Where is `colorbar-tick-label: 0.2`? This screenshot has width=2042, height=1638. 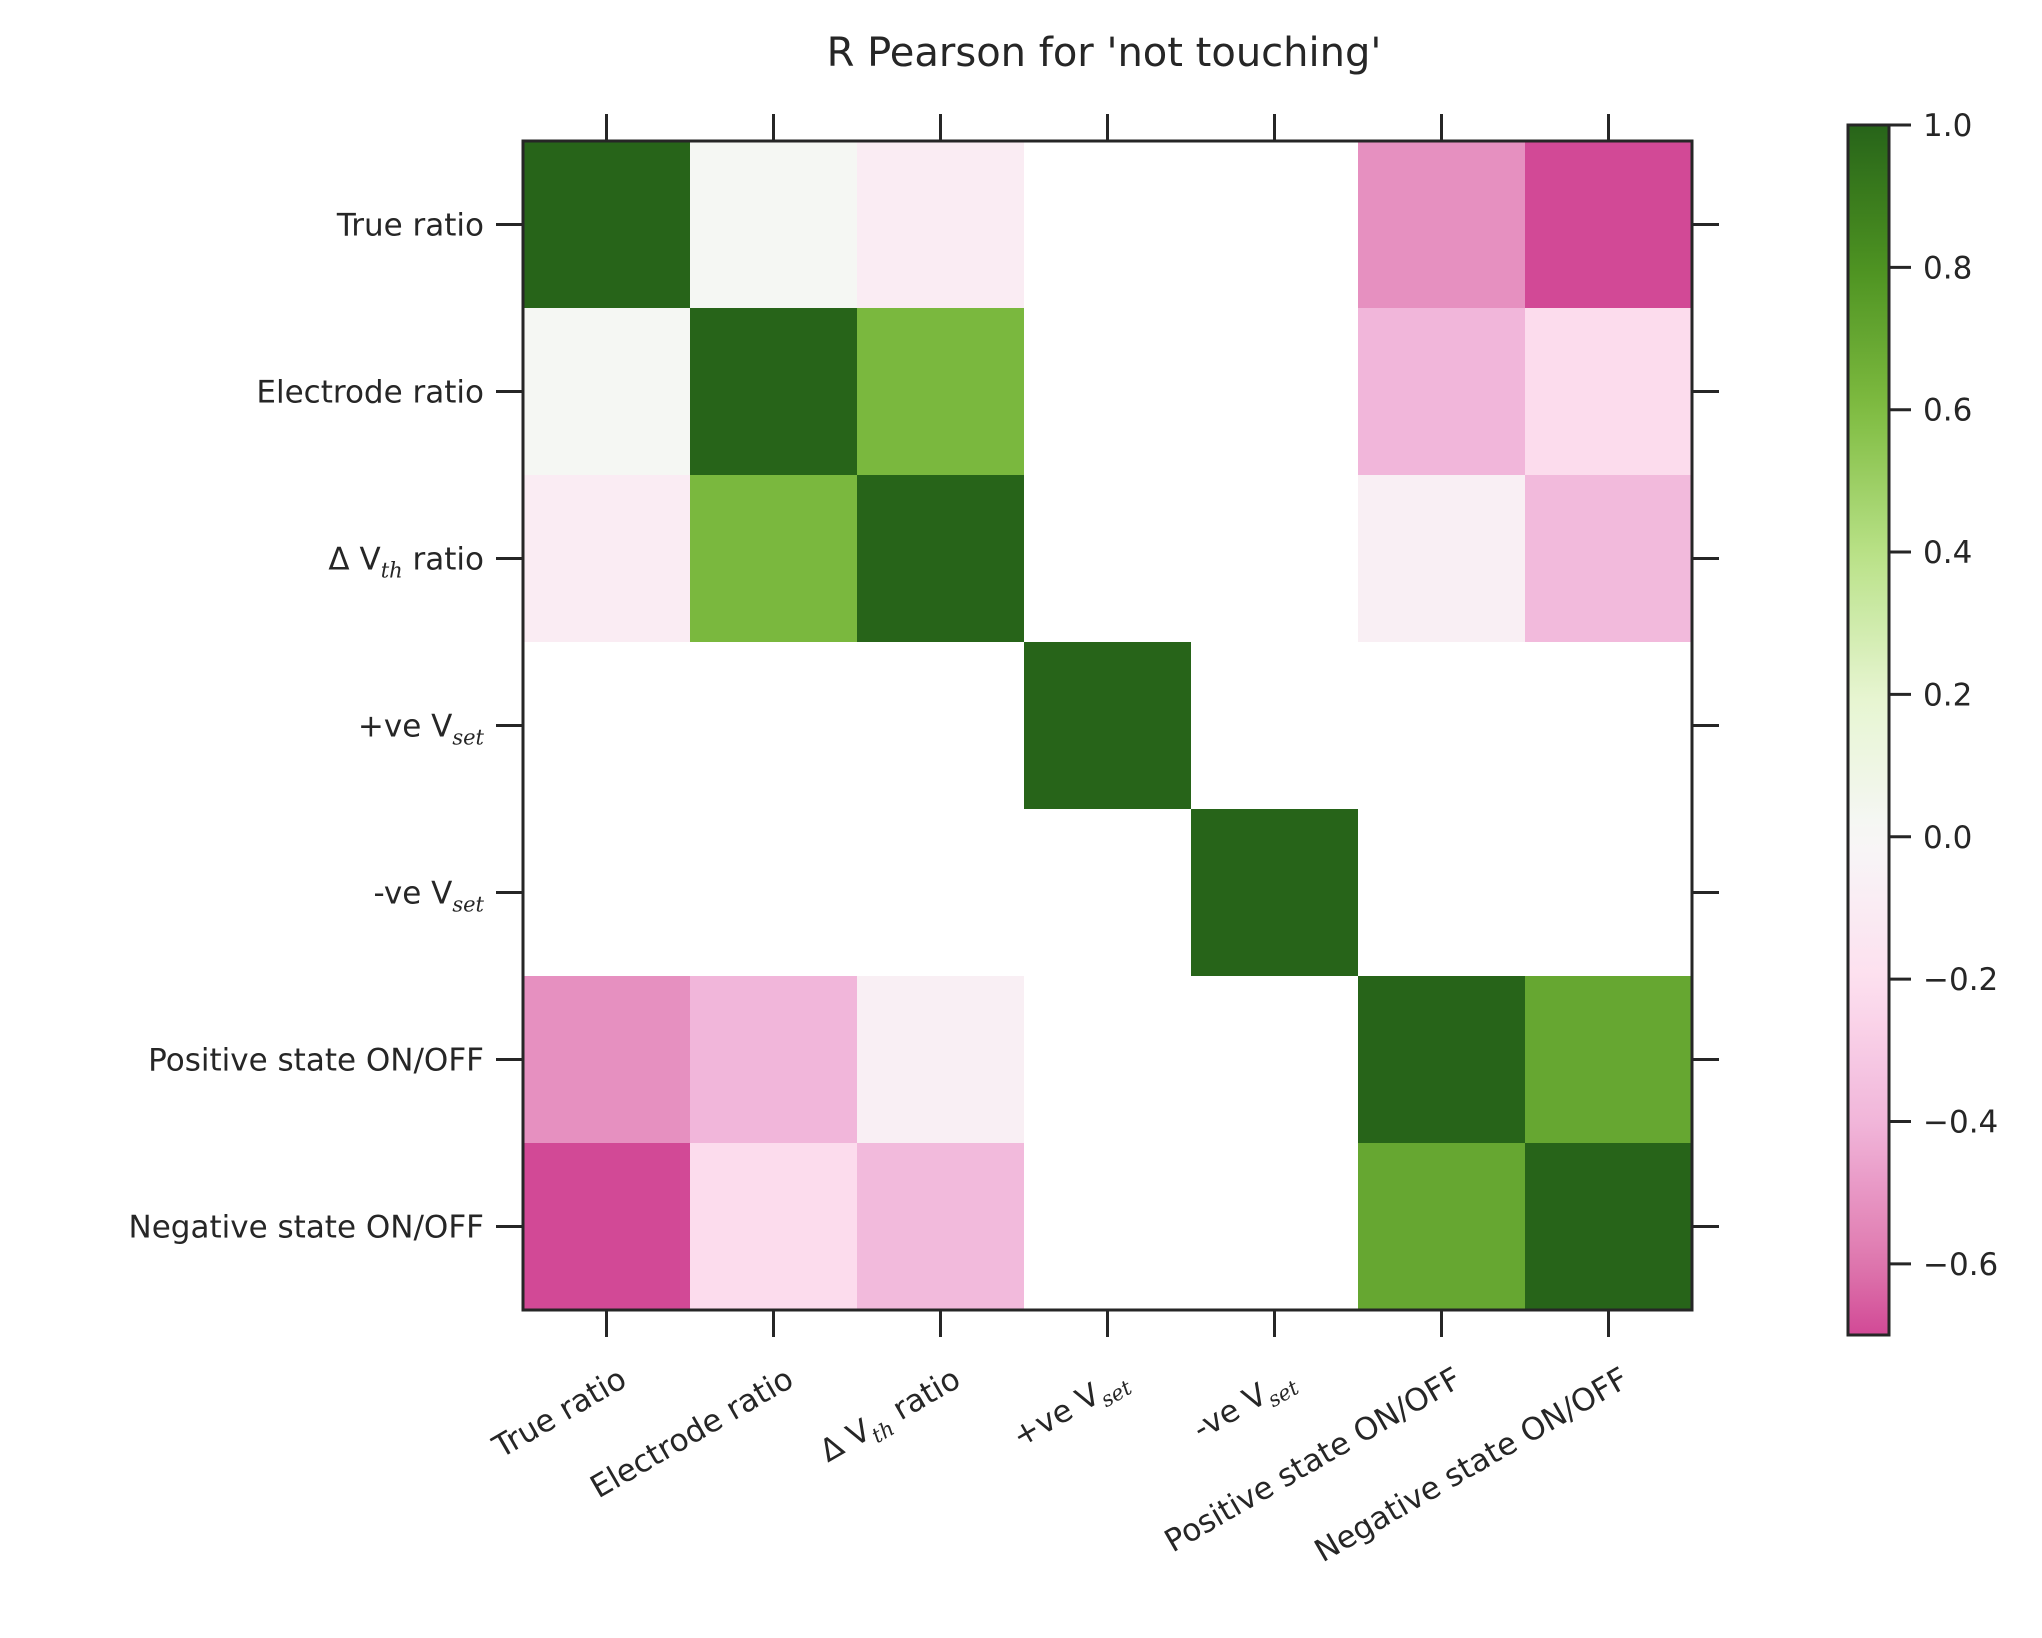 colorbar-tick-label: 0.2 is located at coordinates (1947, 695).